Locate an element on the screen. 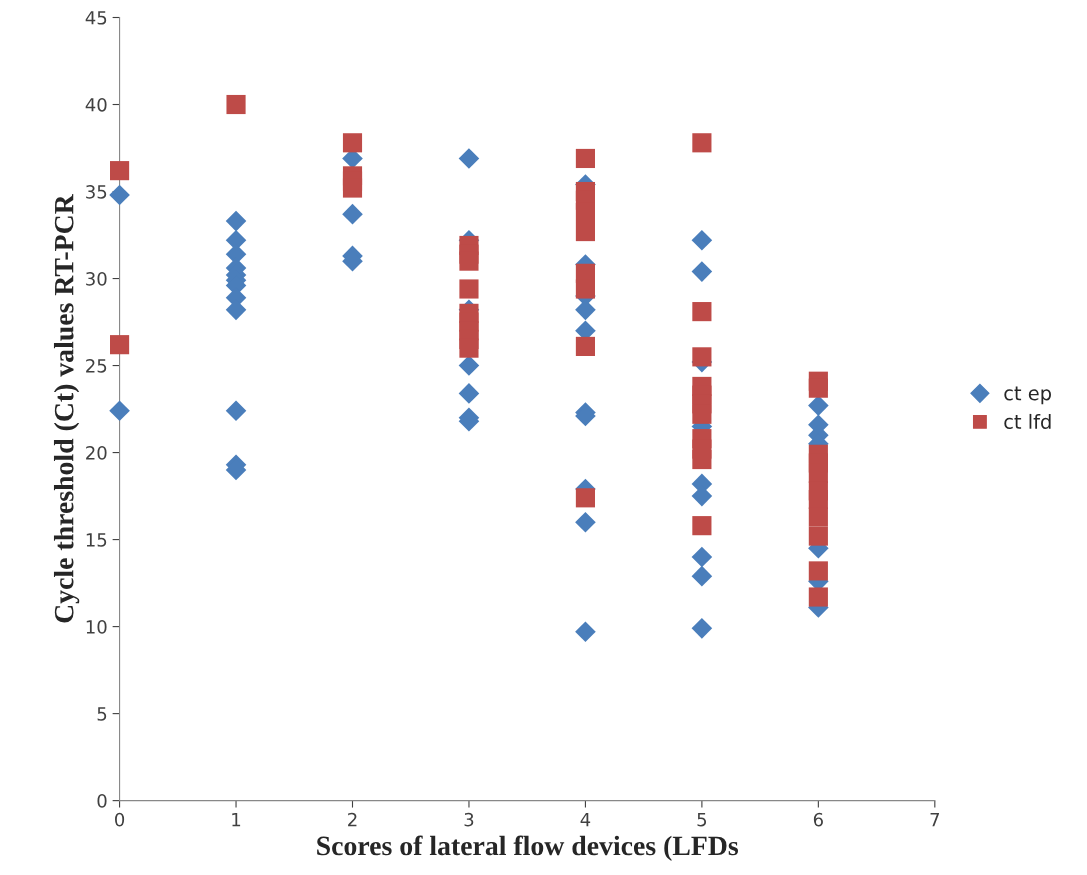  y-tick-label: 35 is located at coordinates (96, 191).